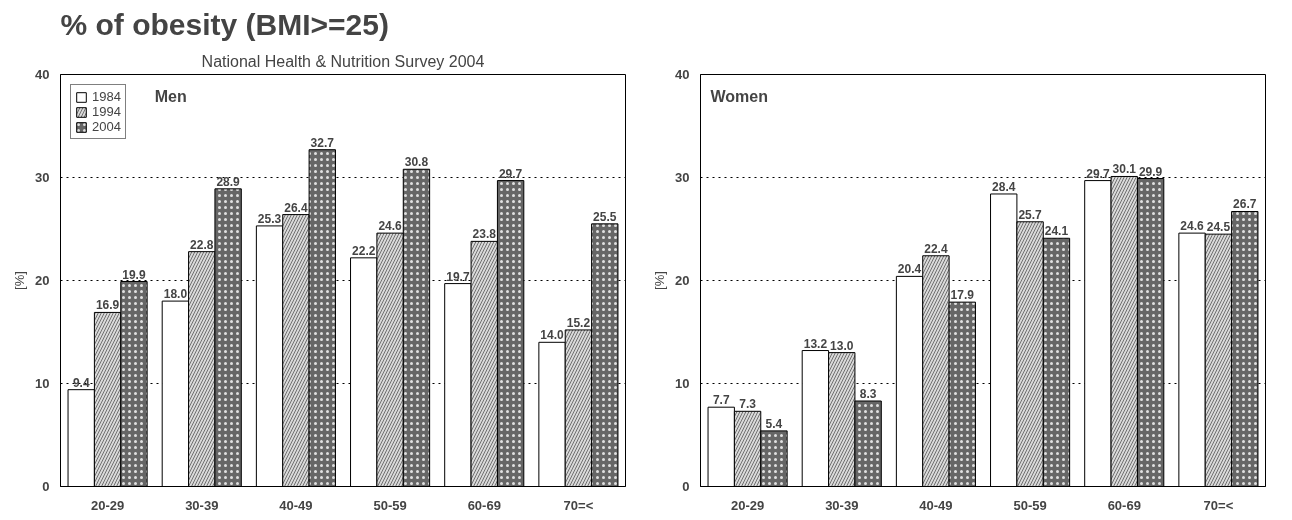 Image resolution: width=1292 pixels, height=520 pixels. What do you see at coordinates (106, 96) in the screenshot?
I see `legend-label: 1984` at bounding box center [106, 96].